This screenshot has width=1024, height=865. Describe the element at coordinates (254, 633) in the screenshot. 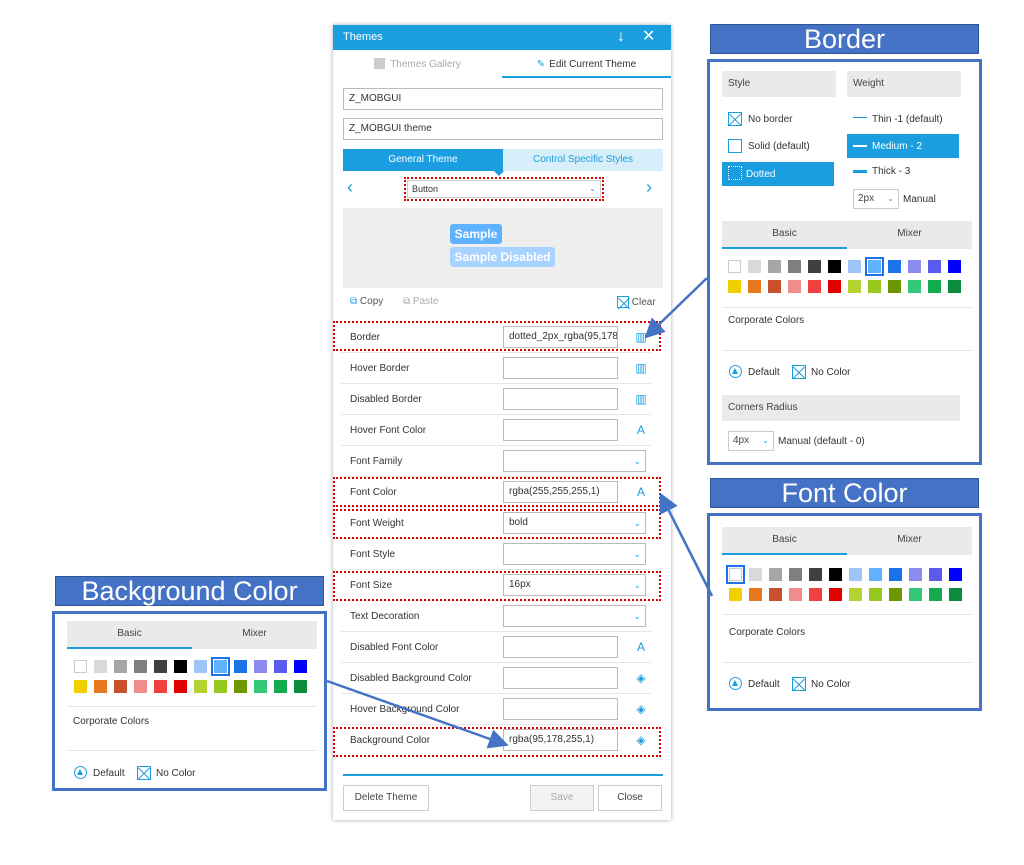

I see `tab-mixer: Mixer` at that location.